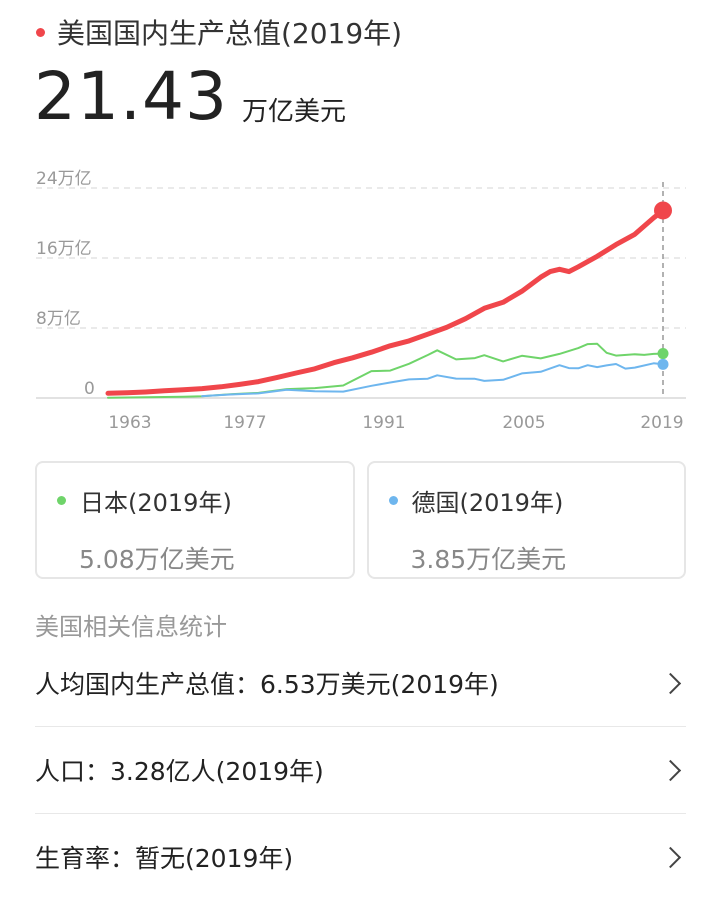 This screenshot has height=900, width=720. I want to click on comparison-card-germany: 德国(2019年) 3.85万亿美元, so click(526, 520).